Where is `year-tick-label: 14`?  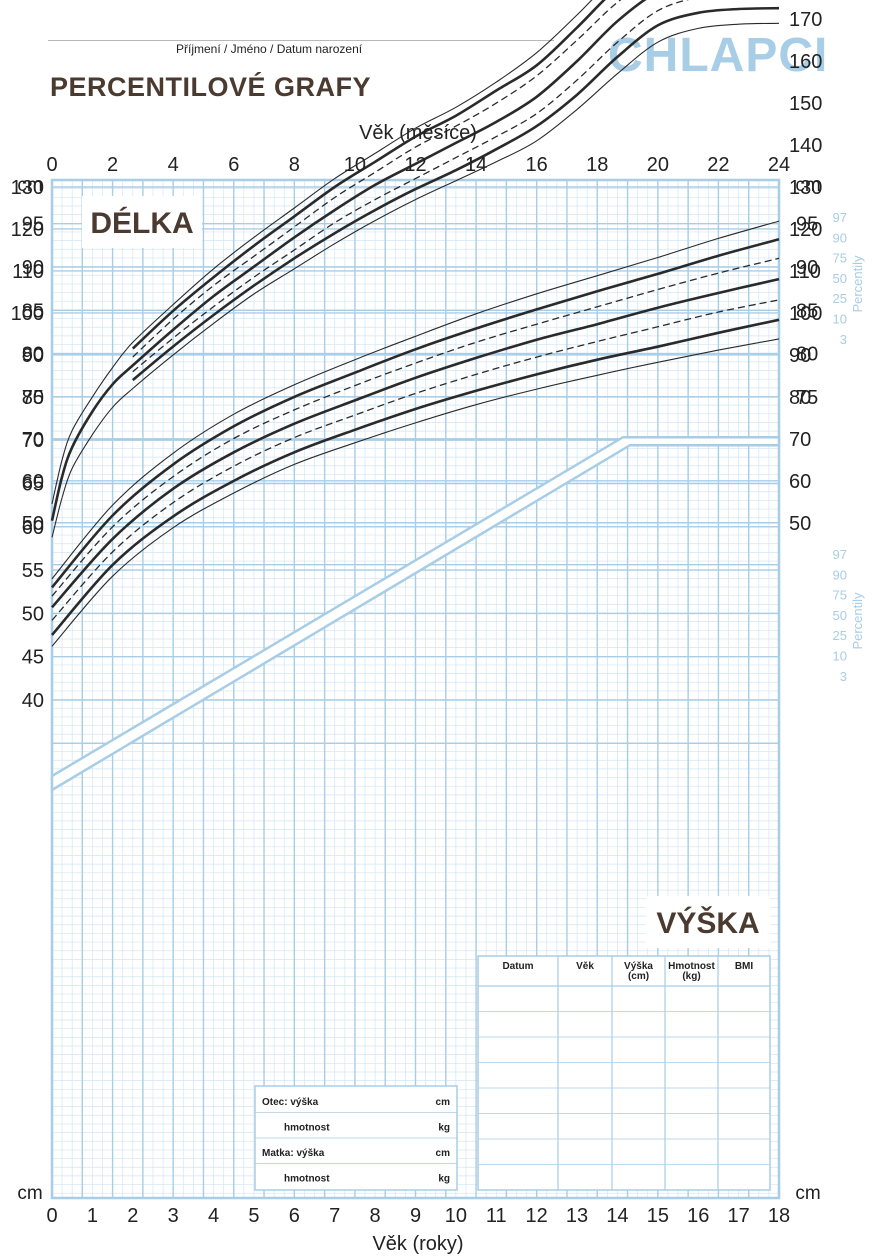
year-tick-label: 14 is located at coordinates (617, 1216).